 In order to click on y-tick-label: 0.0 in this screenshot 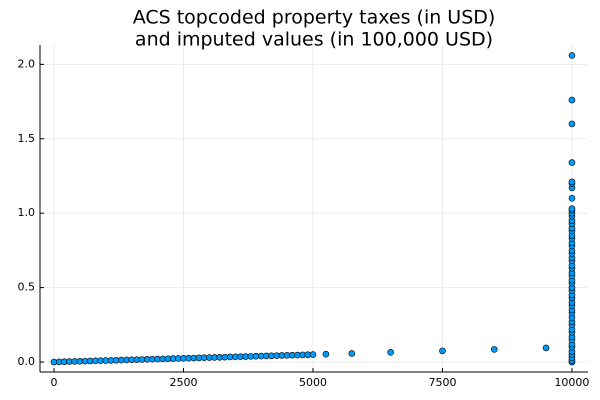, I will do `click(27, 361)`.